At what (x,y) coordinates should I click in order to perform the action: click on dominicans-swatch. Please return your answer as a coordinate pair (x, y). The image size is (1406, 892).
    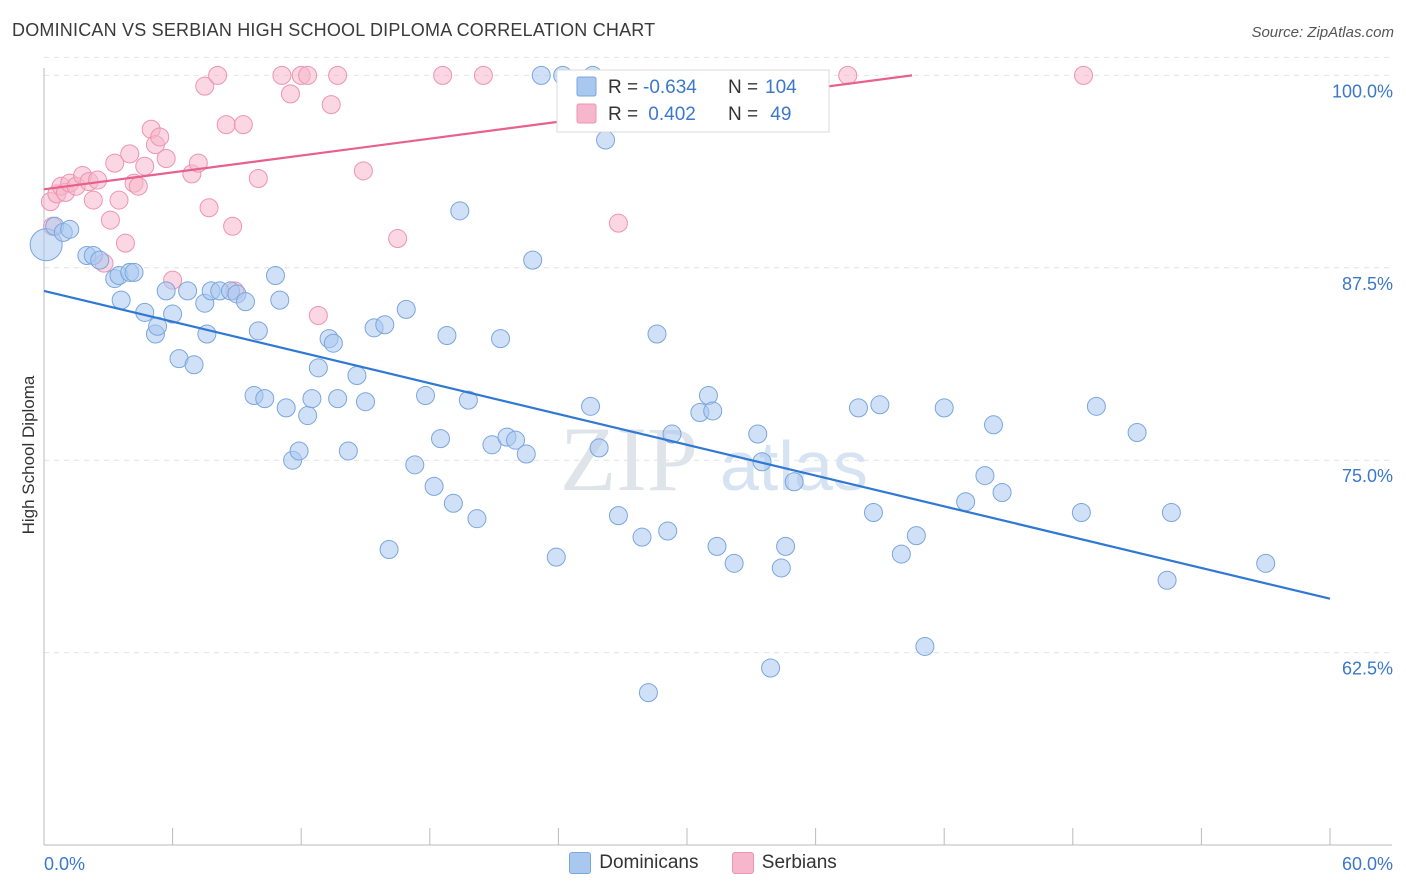
    Looking at the image, I should click on (580, 863).